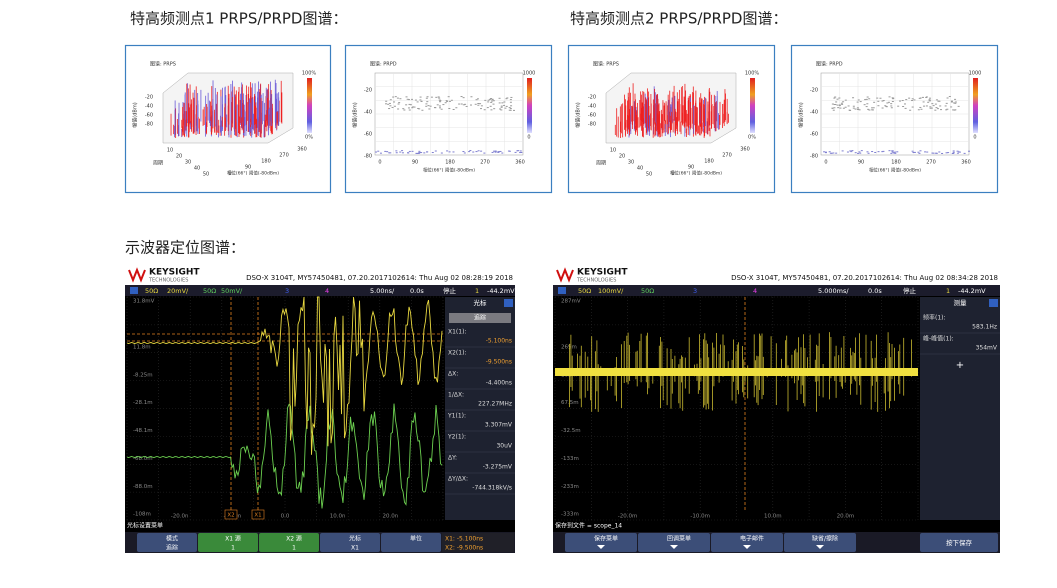  What do you see at coordinates (966, 163) in the screenshot?
I see `x-tick: 360` at bounding box center [966, 163].